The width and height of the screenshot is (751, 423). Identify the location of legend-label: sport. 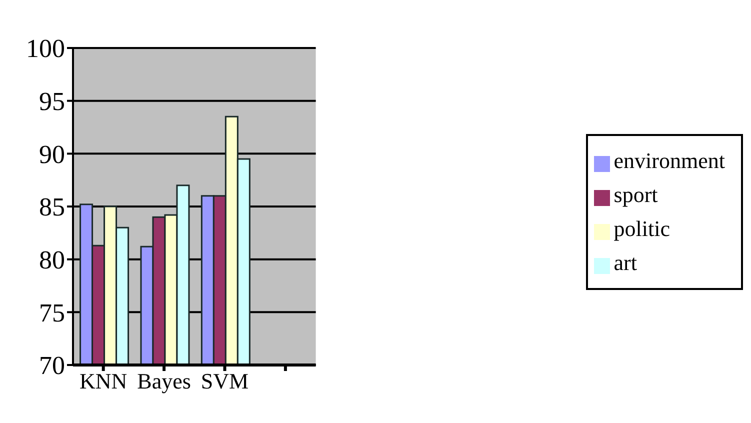
(636, 194).